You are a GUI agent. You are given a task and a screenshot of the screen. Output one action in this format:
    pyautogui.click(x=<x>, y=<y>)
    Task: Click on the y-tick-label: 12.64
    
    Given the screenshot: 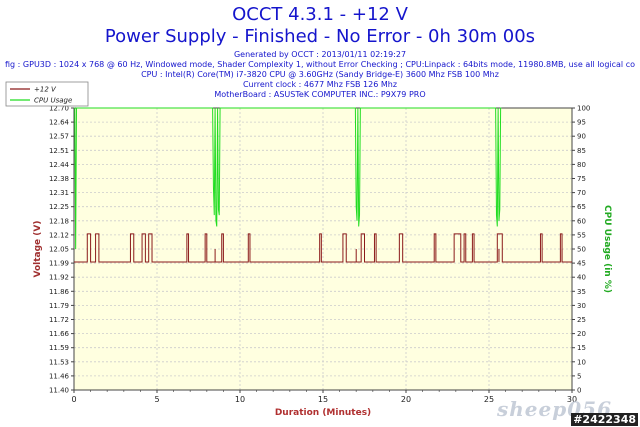 What is the action you would take?
    pyautogui.click(x=59, y=123)
    